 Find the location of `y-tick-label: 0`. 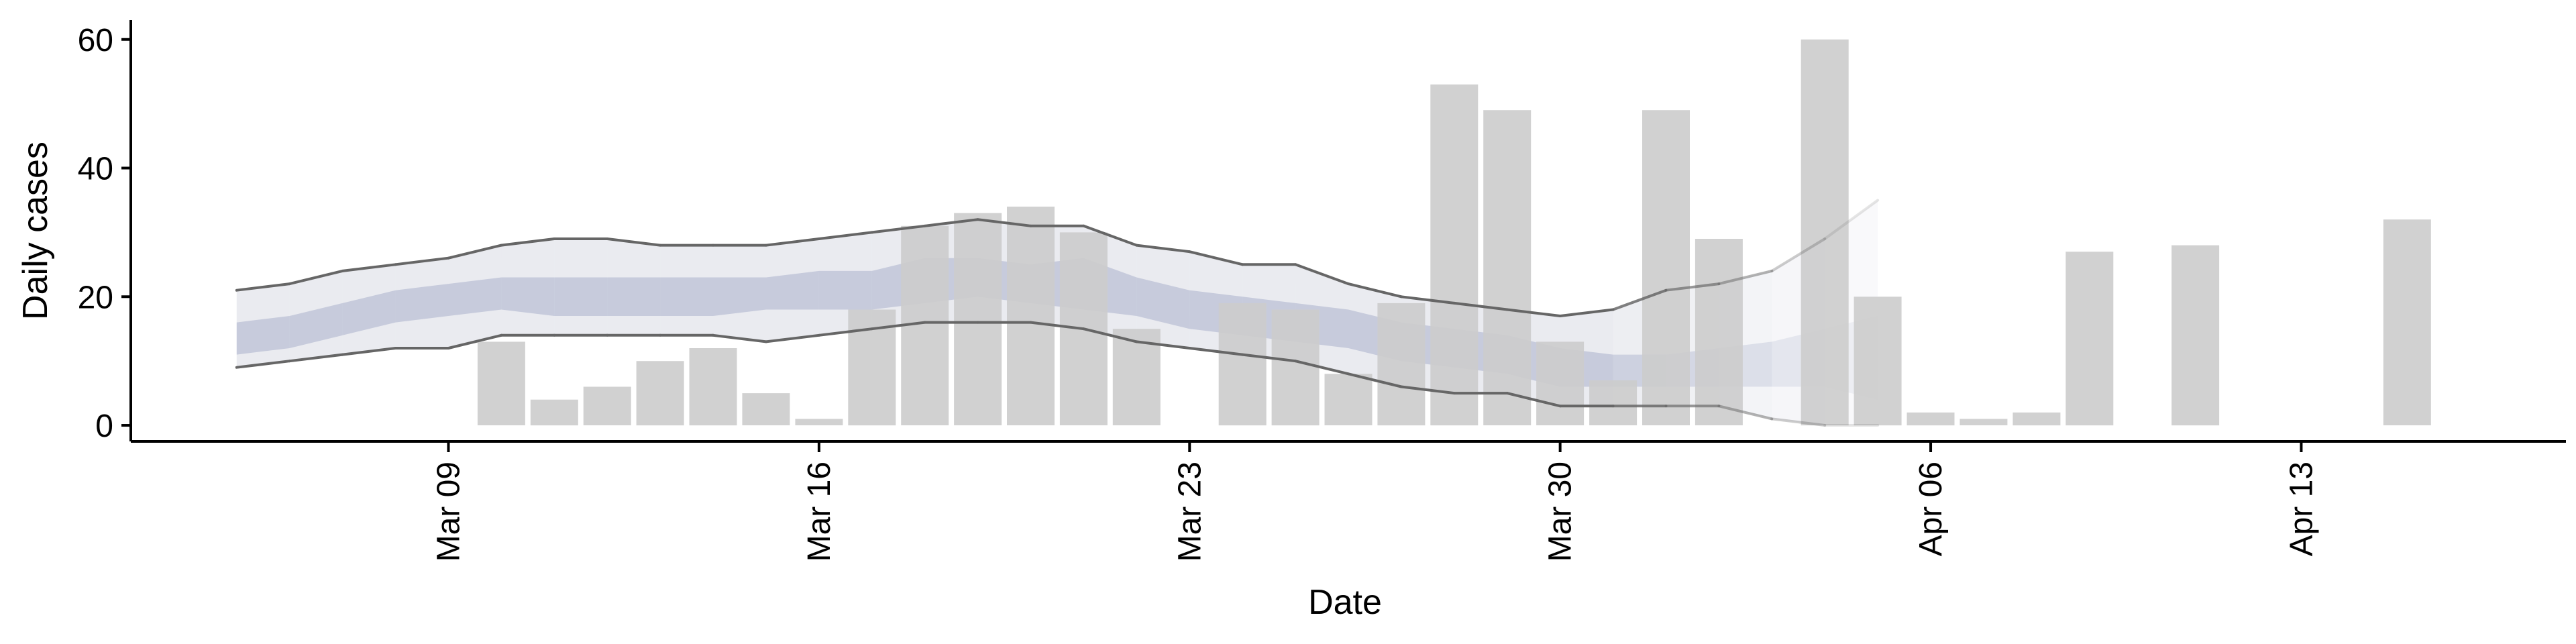

y-tick-label: 0 is located at coordinates (104, 426).